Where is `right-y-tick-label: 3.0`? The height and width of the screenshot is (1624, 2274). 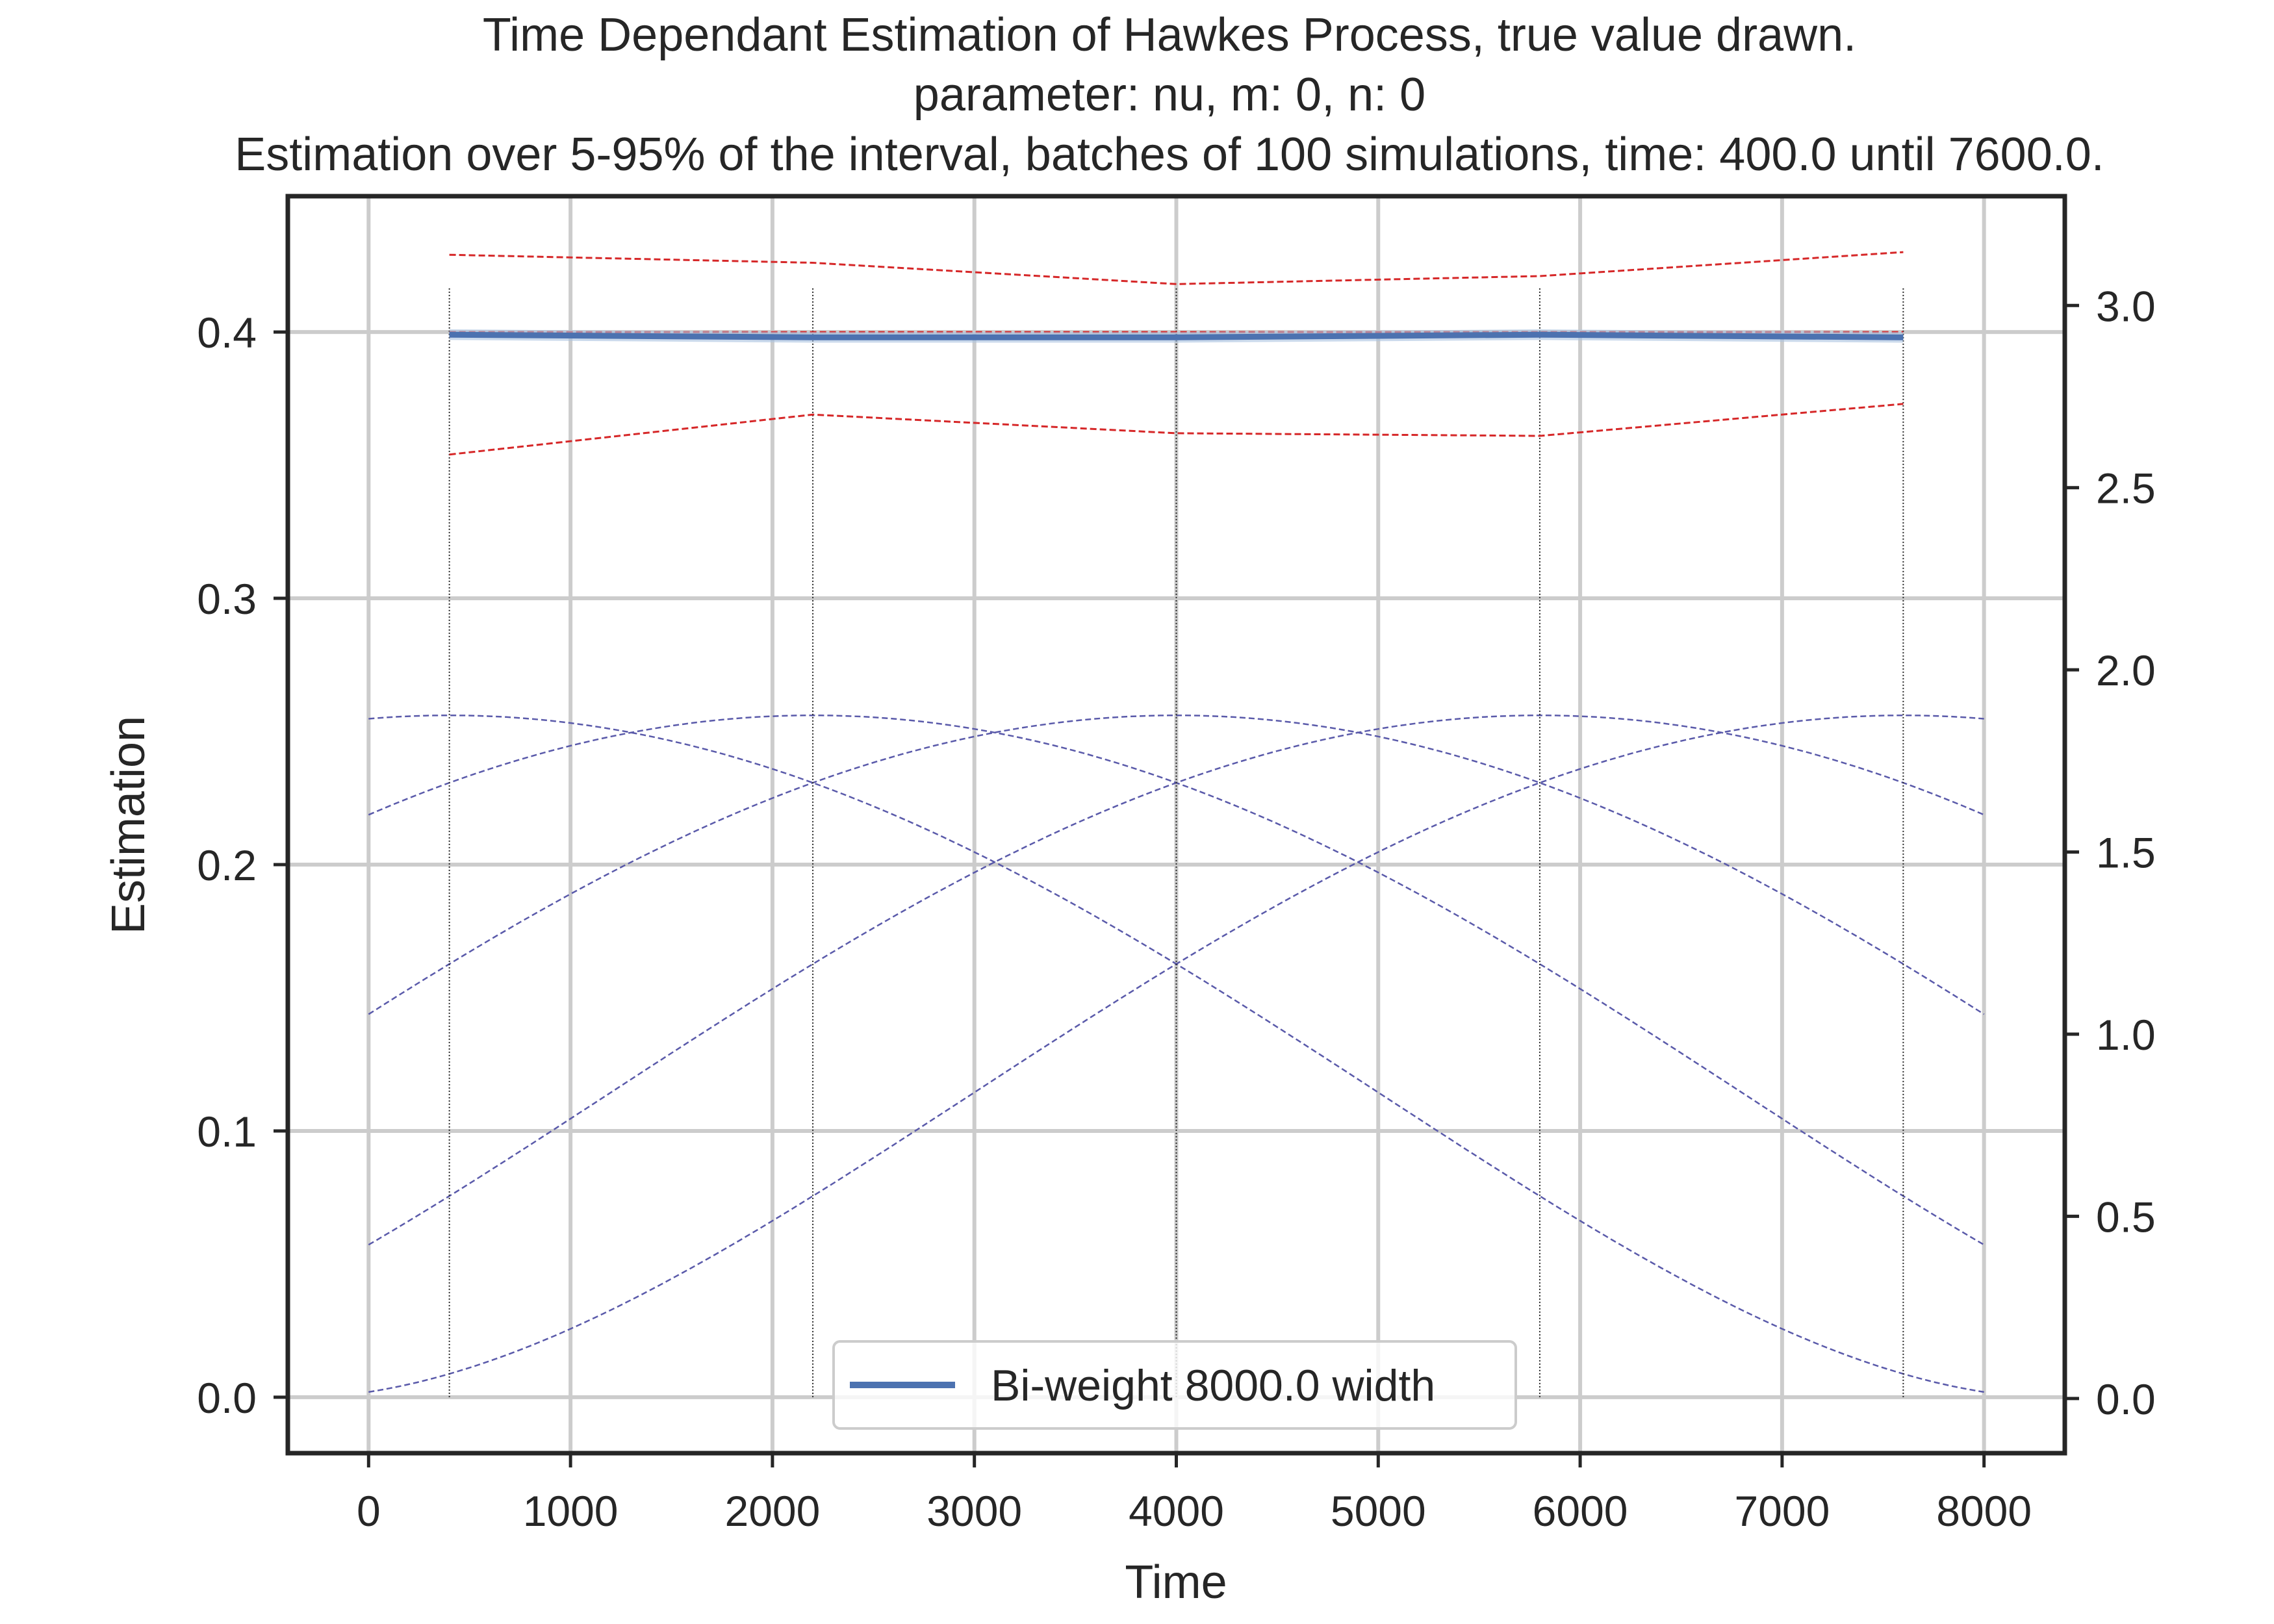
right-y-tick-label: 3.0 is located at coordinates (2126, 306).